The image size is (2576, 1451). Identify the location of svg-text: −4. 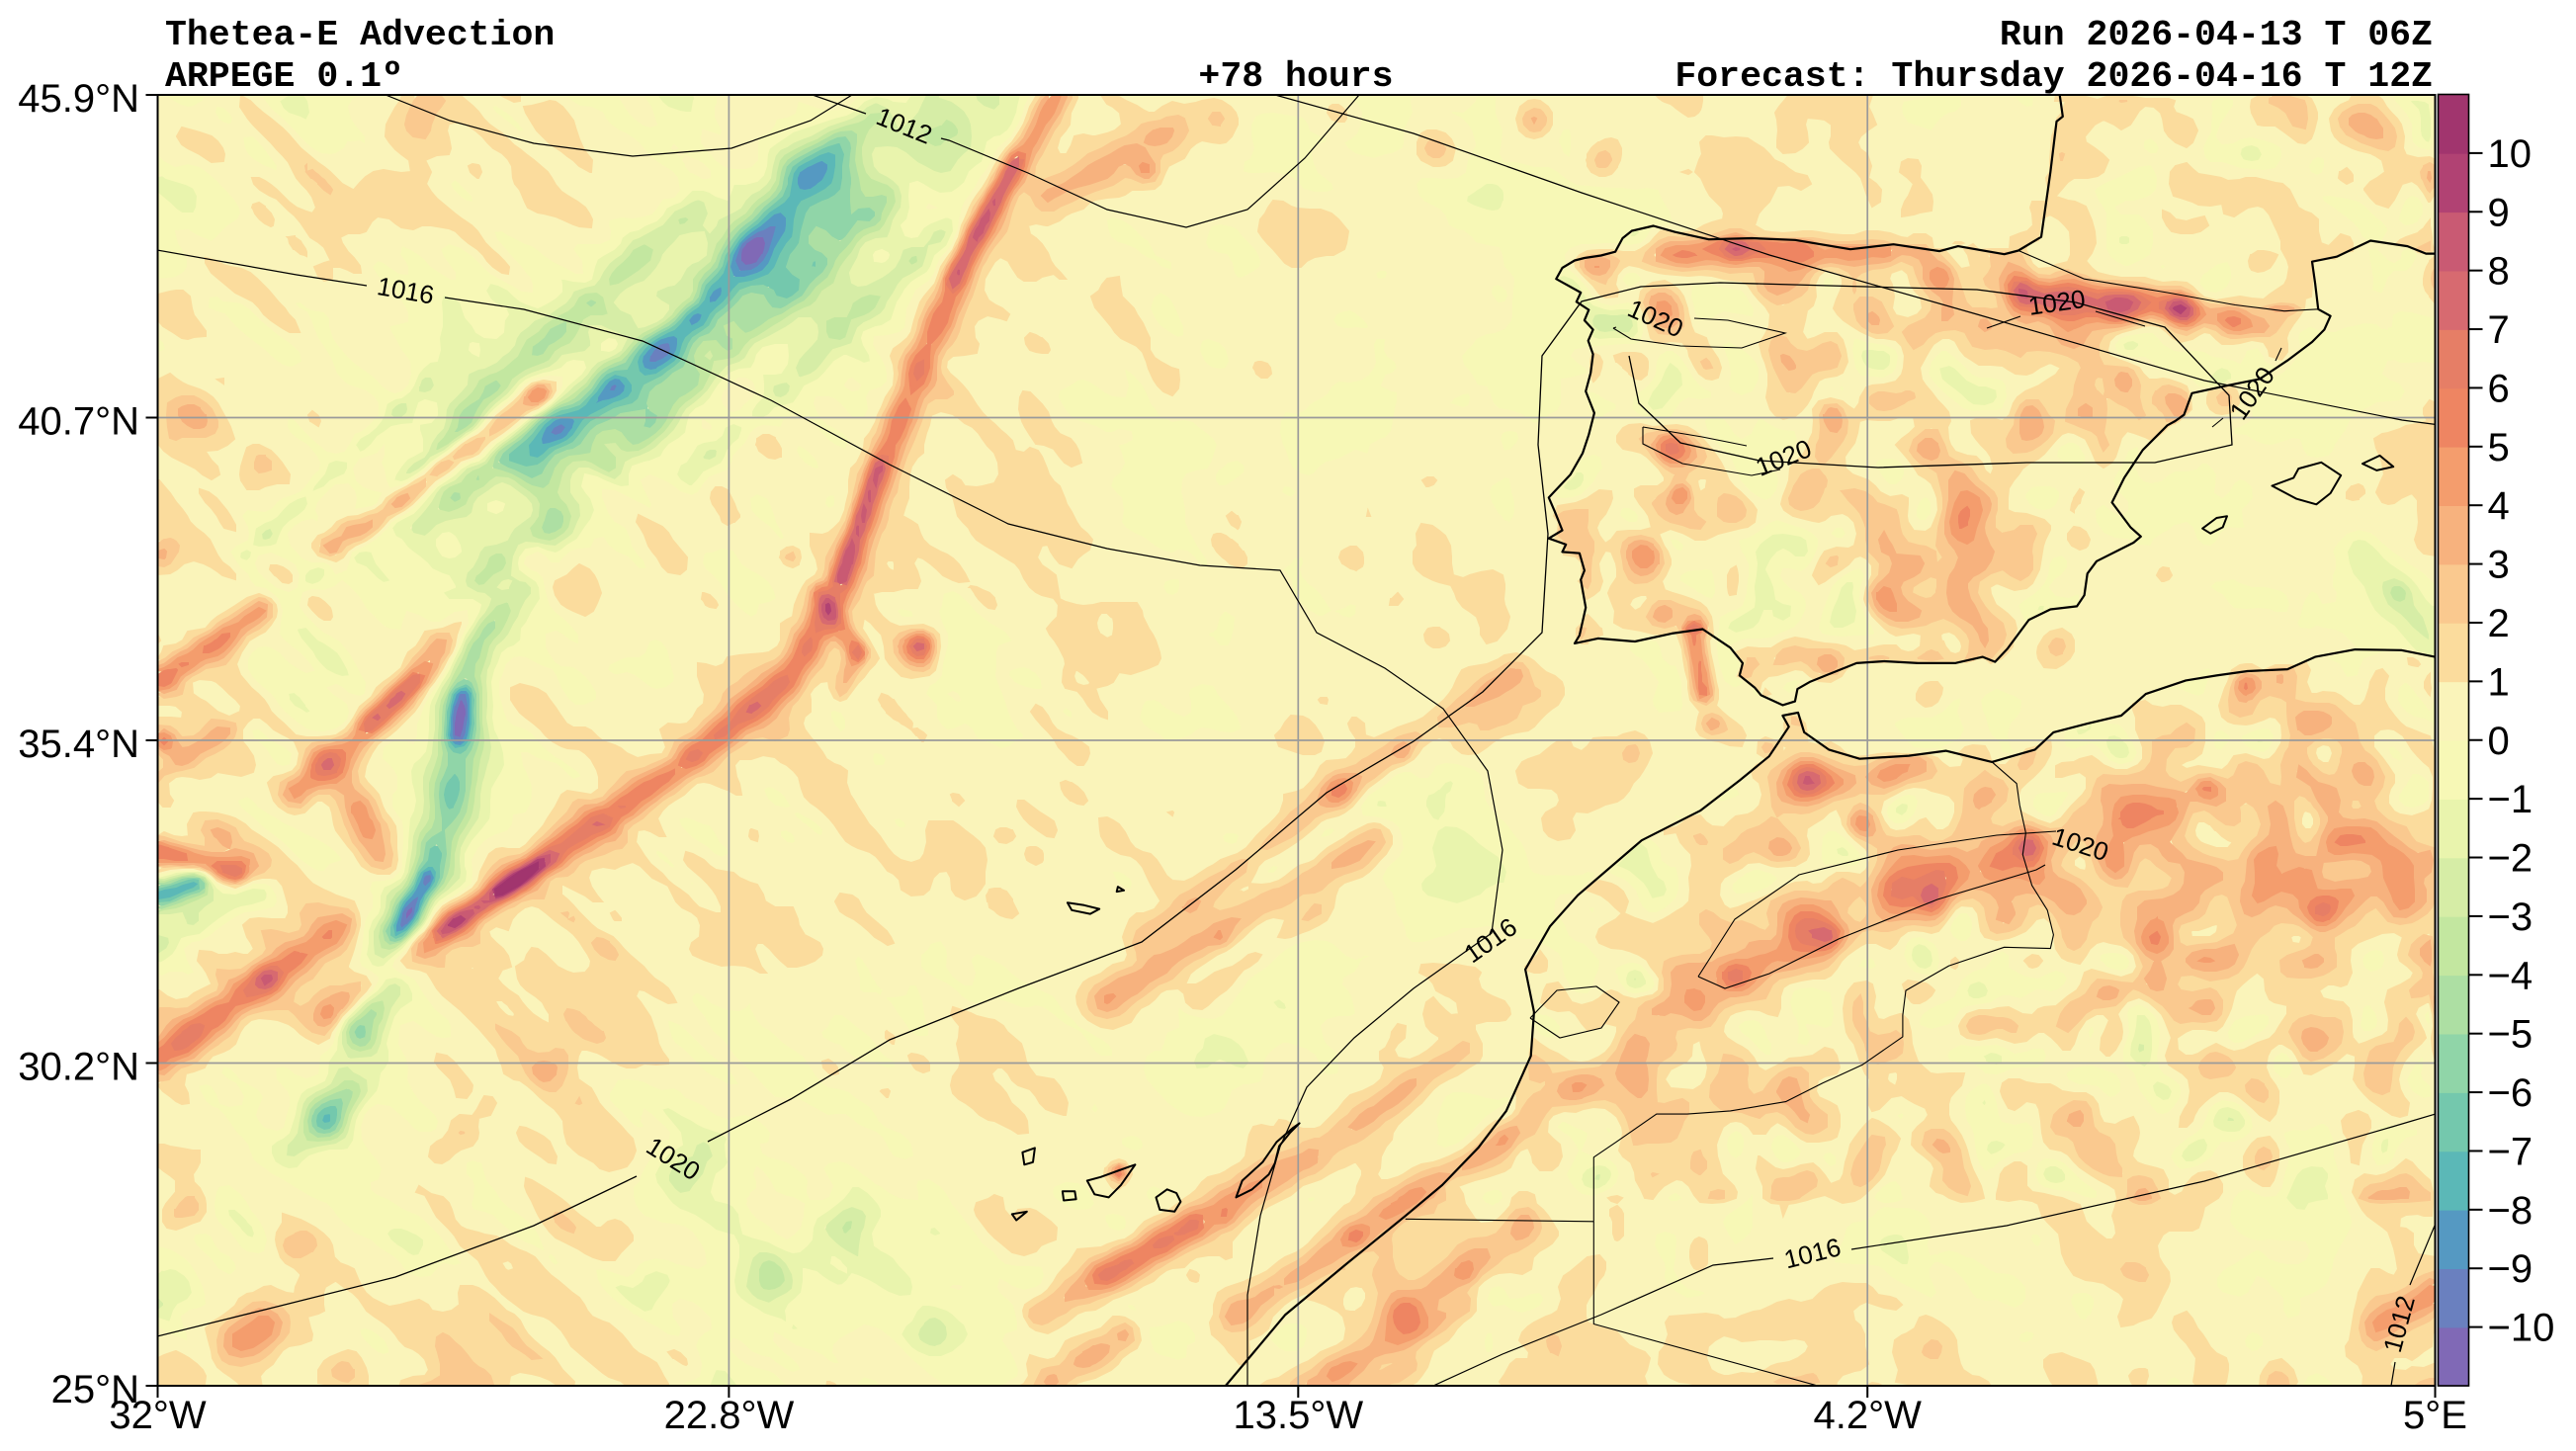
(2510, 975).